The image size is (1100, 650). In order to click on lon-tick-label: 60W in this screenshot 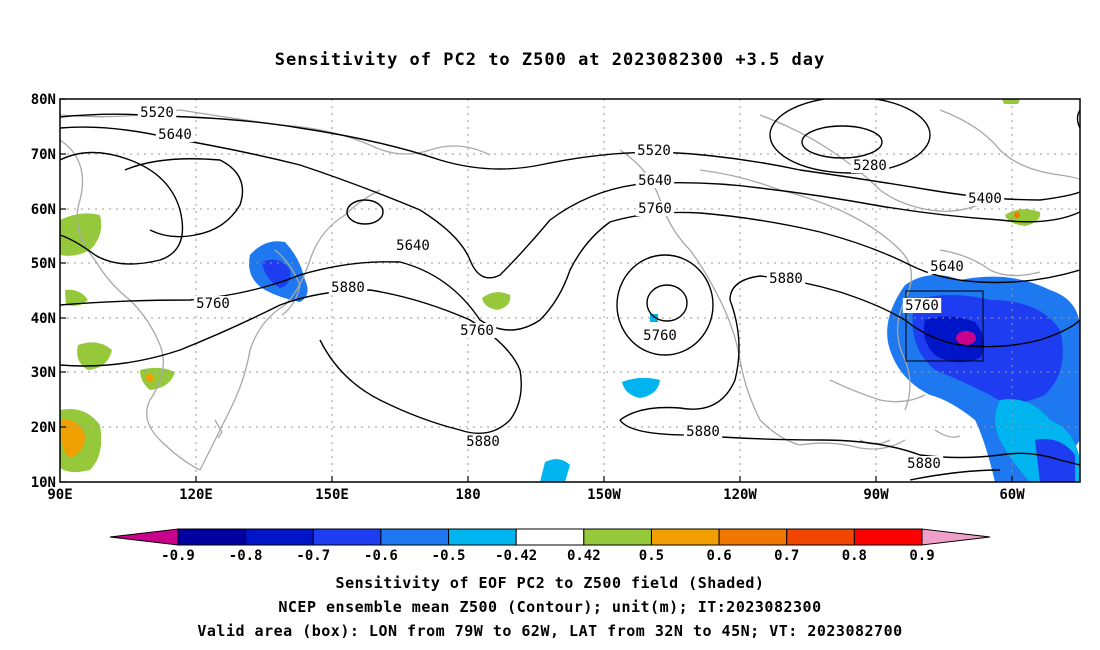, I will do `click(1012, 495)`.